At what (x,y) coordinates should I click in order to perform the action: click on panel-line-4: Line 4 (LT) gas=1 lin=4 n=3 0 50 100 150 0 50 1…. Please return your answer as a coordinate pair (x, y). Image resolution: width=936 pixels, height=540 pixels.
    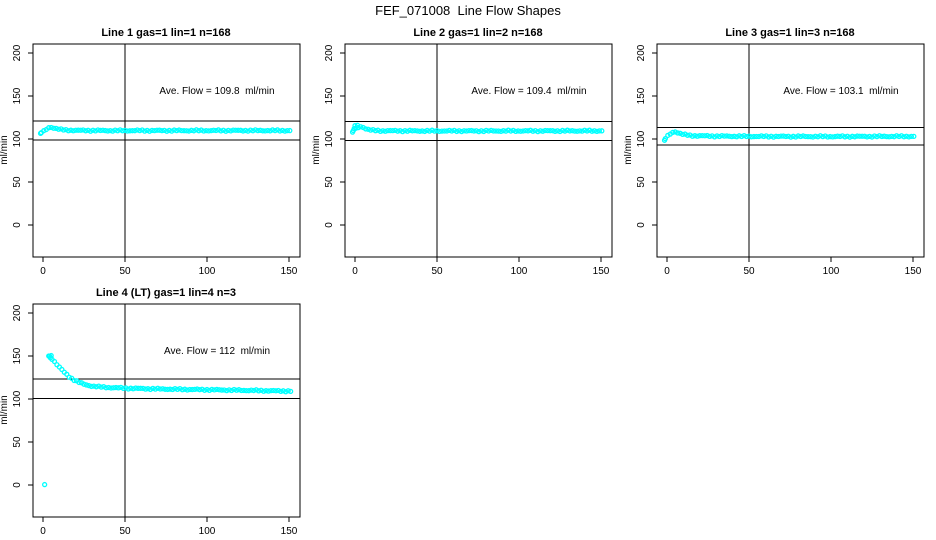
    Looking at the image, I should click on (150, 412).